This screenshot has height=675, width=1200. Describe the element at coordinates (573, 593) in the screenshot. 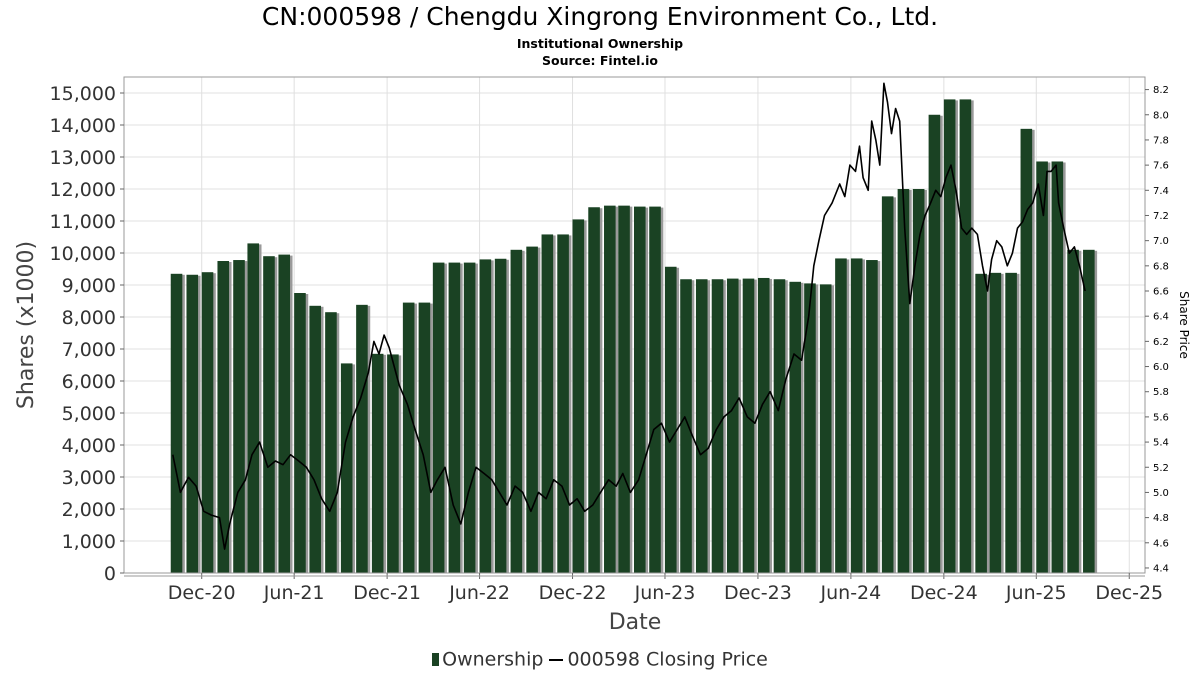

I see `x-tick-label: Dec-22` at that location.